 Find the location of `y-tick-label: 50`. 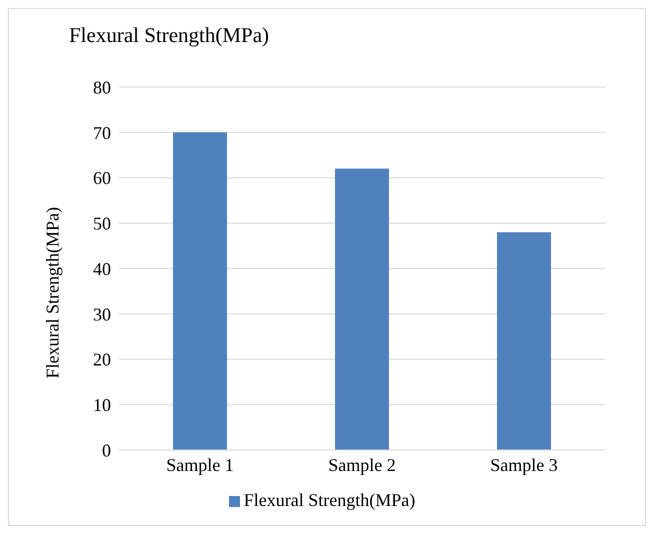

y-tick-label: 50 is located at coordinates (102, 224).